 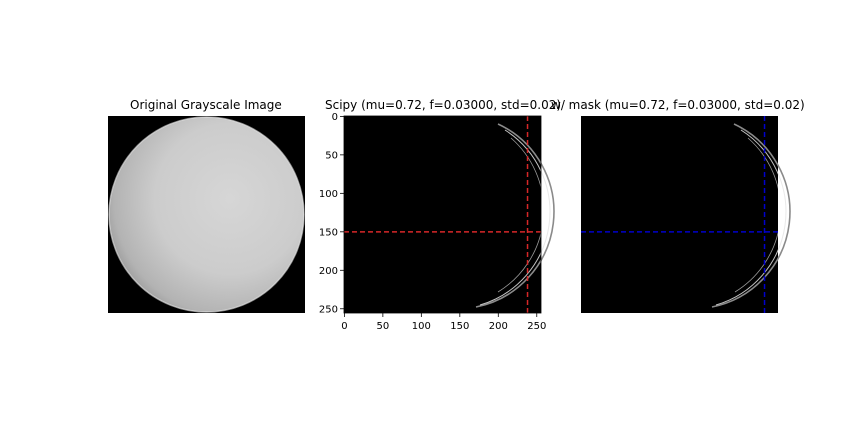 What do you see at coordinates (328, 271) in the screenshot?
I see `y-tick-label: 200` at bounding box center [328, 271].